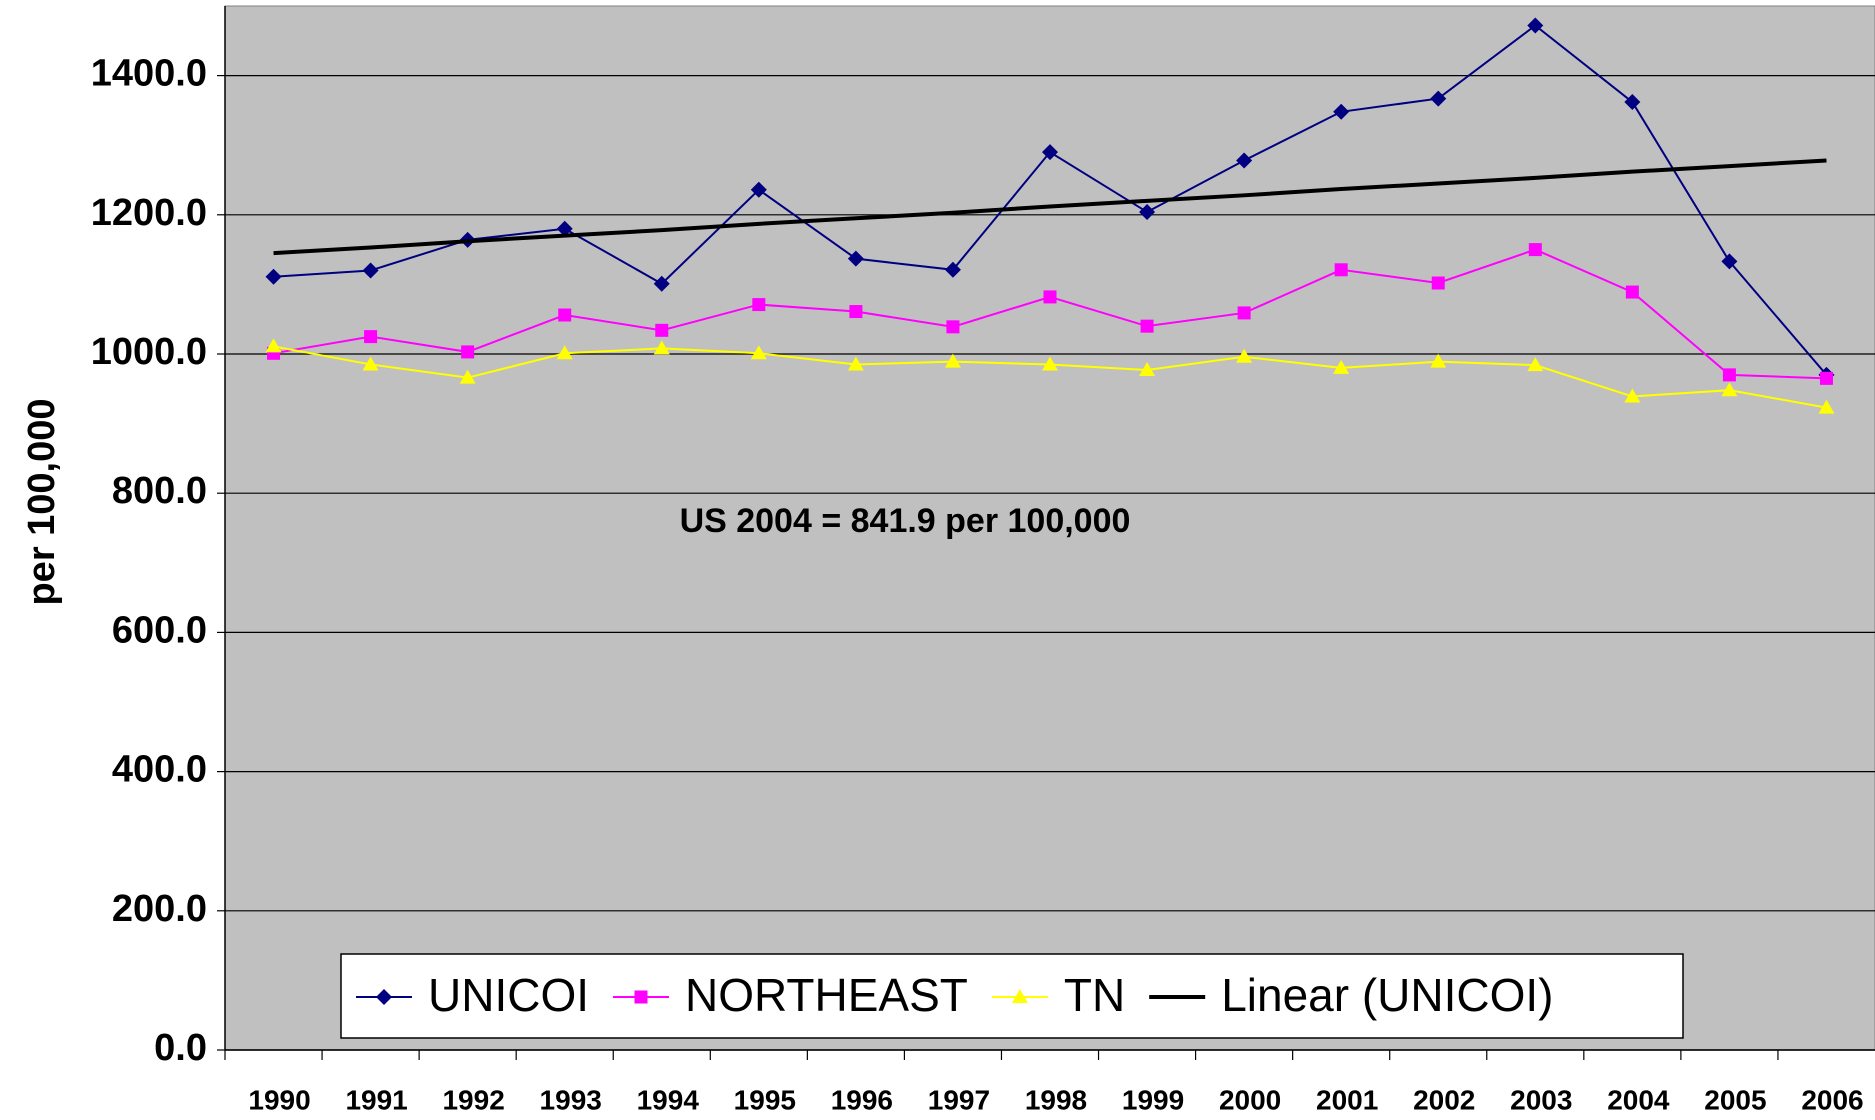 The image size is (1875, 1120). Describe the element at coordinates (159, 909) in the screenshot. I see `y-tick-label: 200.0` at that location.